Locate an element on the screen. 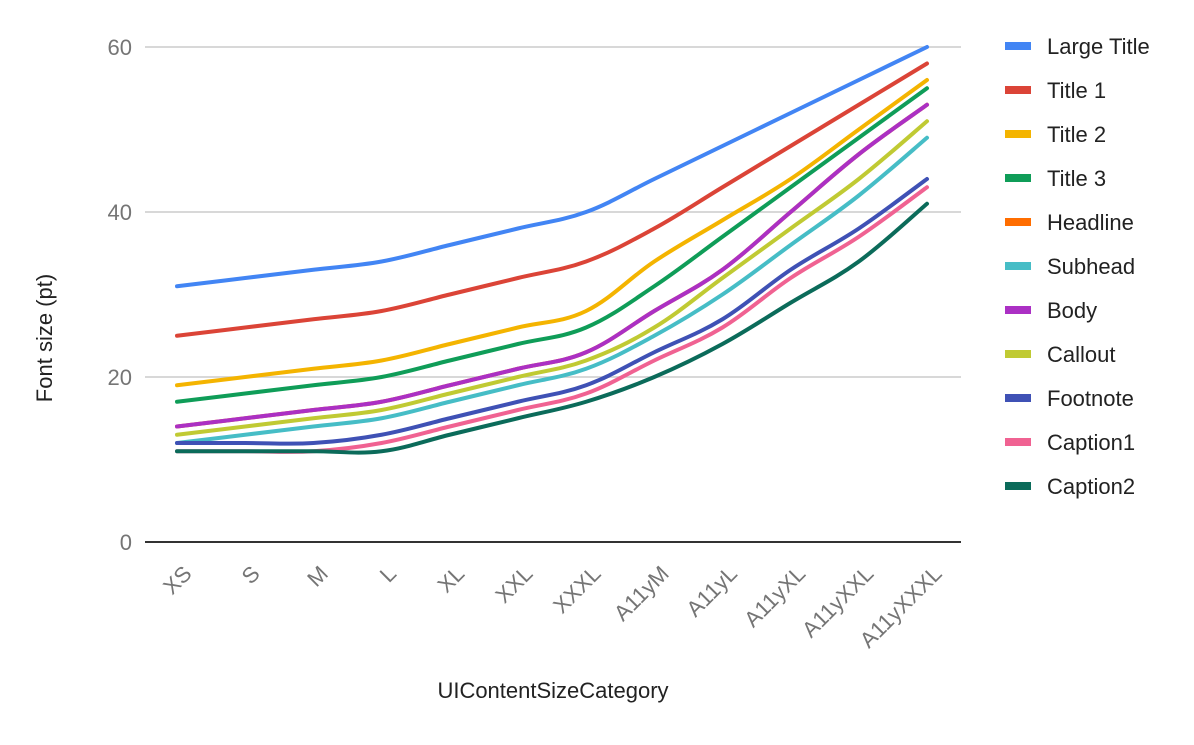 Image resolution: width=1194 pixels, height=745 pixels. legend-item-subhead: Subhead is located at coordinates (1070, 266).